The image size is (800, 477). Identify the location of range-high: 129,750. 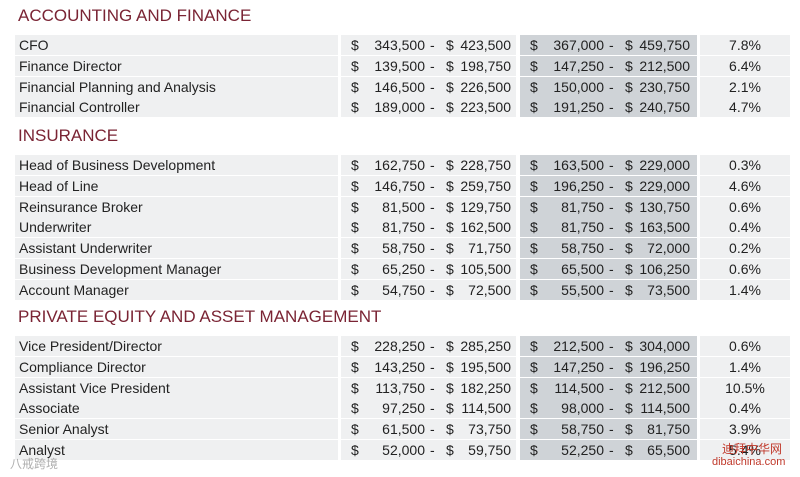
(485, 206).